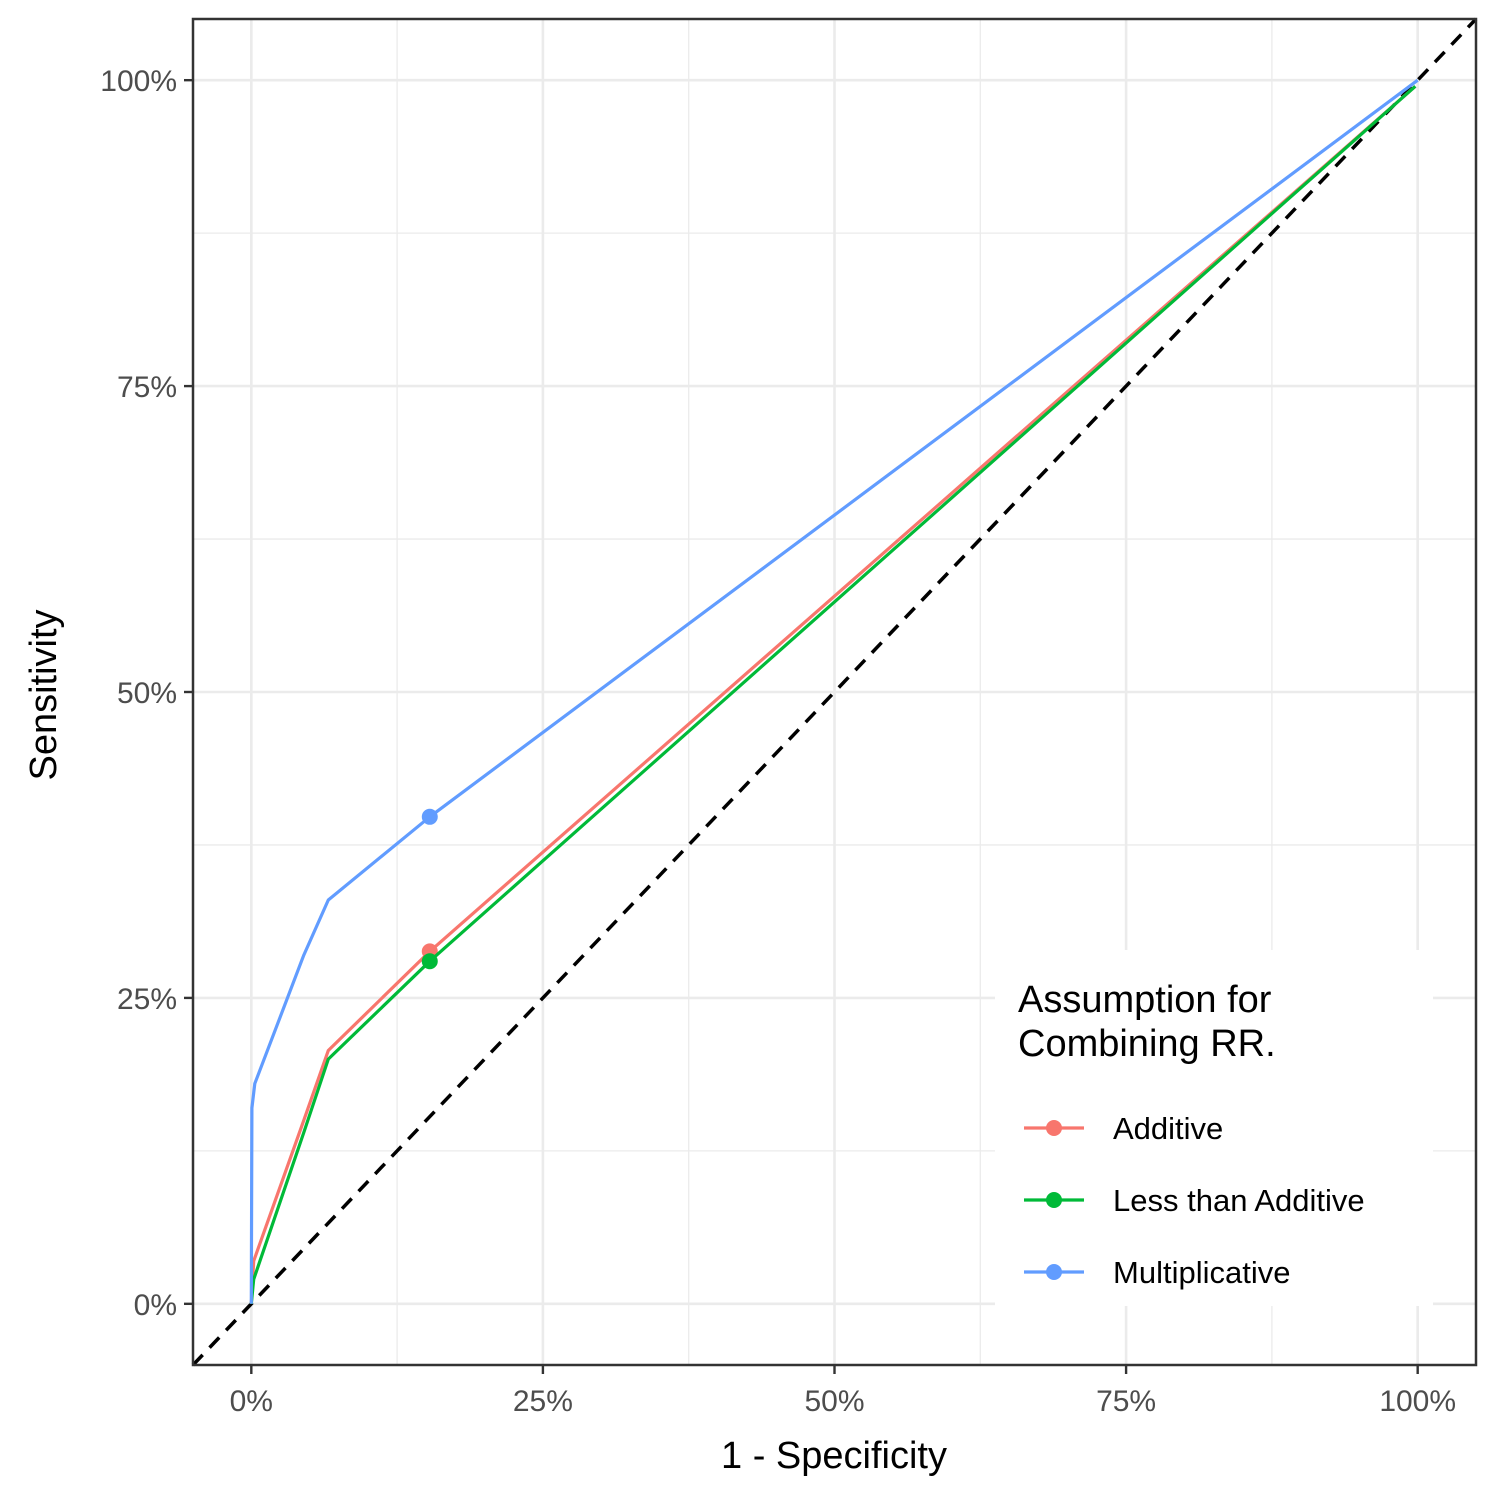  Describe the element at coordinates (429, 816) in the screenshot. I see `series-point-multiplicative` at that location.